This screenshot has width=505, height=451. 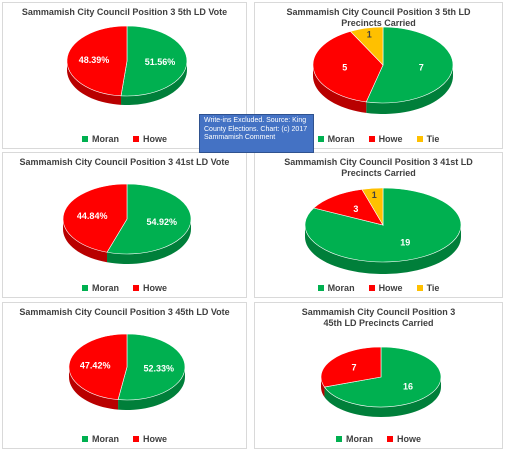 I want to click on pie-data-label: 47.42%, so click(x=95, y=366).